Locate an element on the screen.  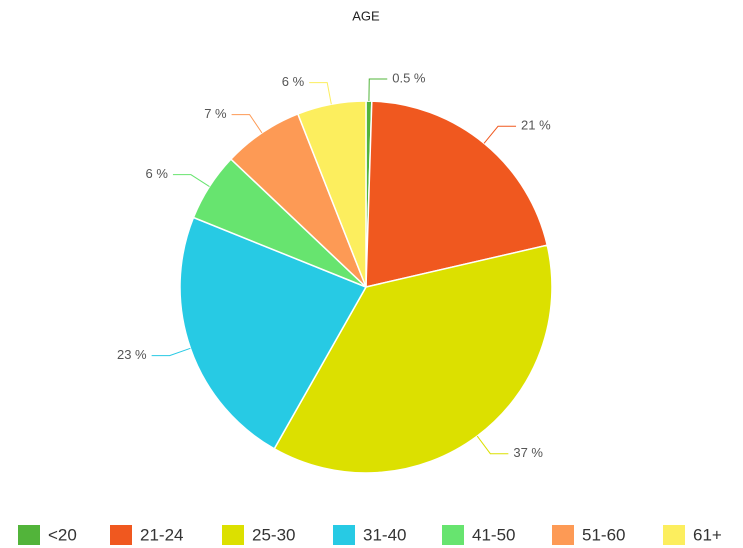
chart-title: AGE is located at coordinates (366, 15).